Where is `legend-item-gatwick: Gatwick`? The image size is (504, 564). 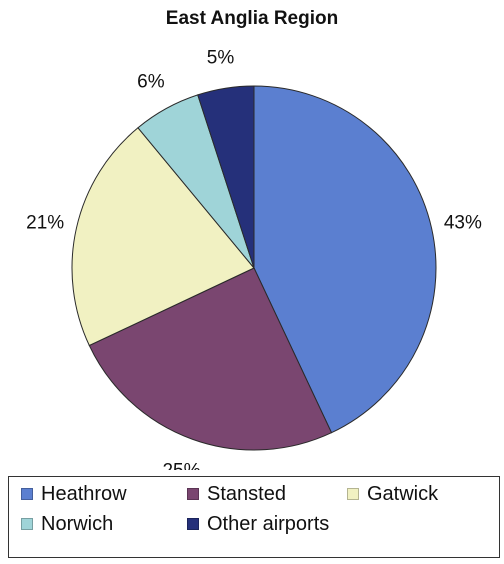
legend-item-gatwick: Gatwick is located at coordinates (392, 494).